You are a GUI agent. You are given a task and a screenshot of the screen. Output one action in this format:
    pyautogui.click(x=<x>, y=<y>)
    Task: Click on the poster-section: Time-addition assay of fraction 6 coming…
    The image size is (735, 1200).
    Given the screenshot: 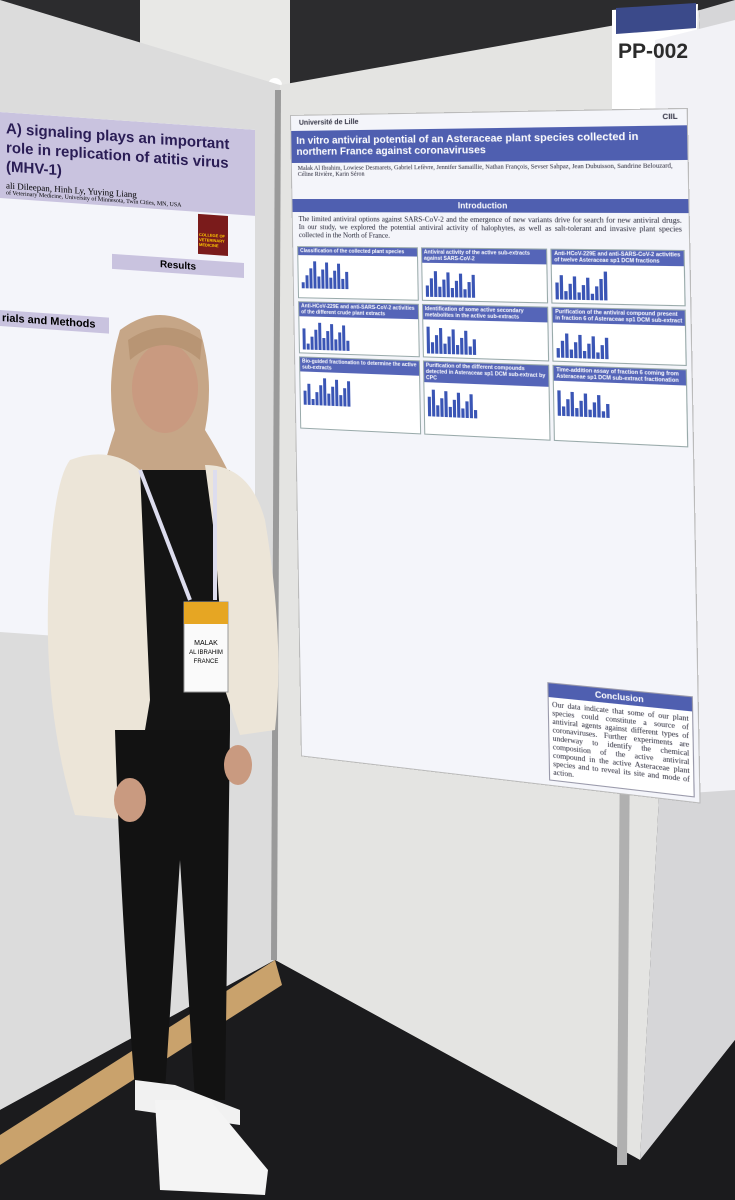 What is the action you would take?
    pyautogui.click(x=620, y=406)
    